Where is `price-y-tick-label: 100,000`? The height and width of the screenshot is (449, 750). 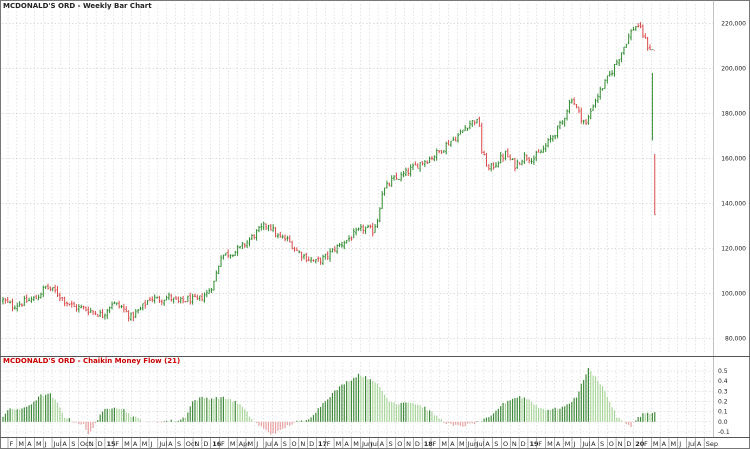
price-y-tick-label: 100,000 is located at coordinates (733, 294).